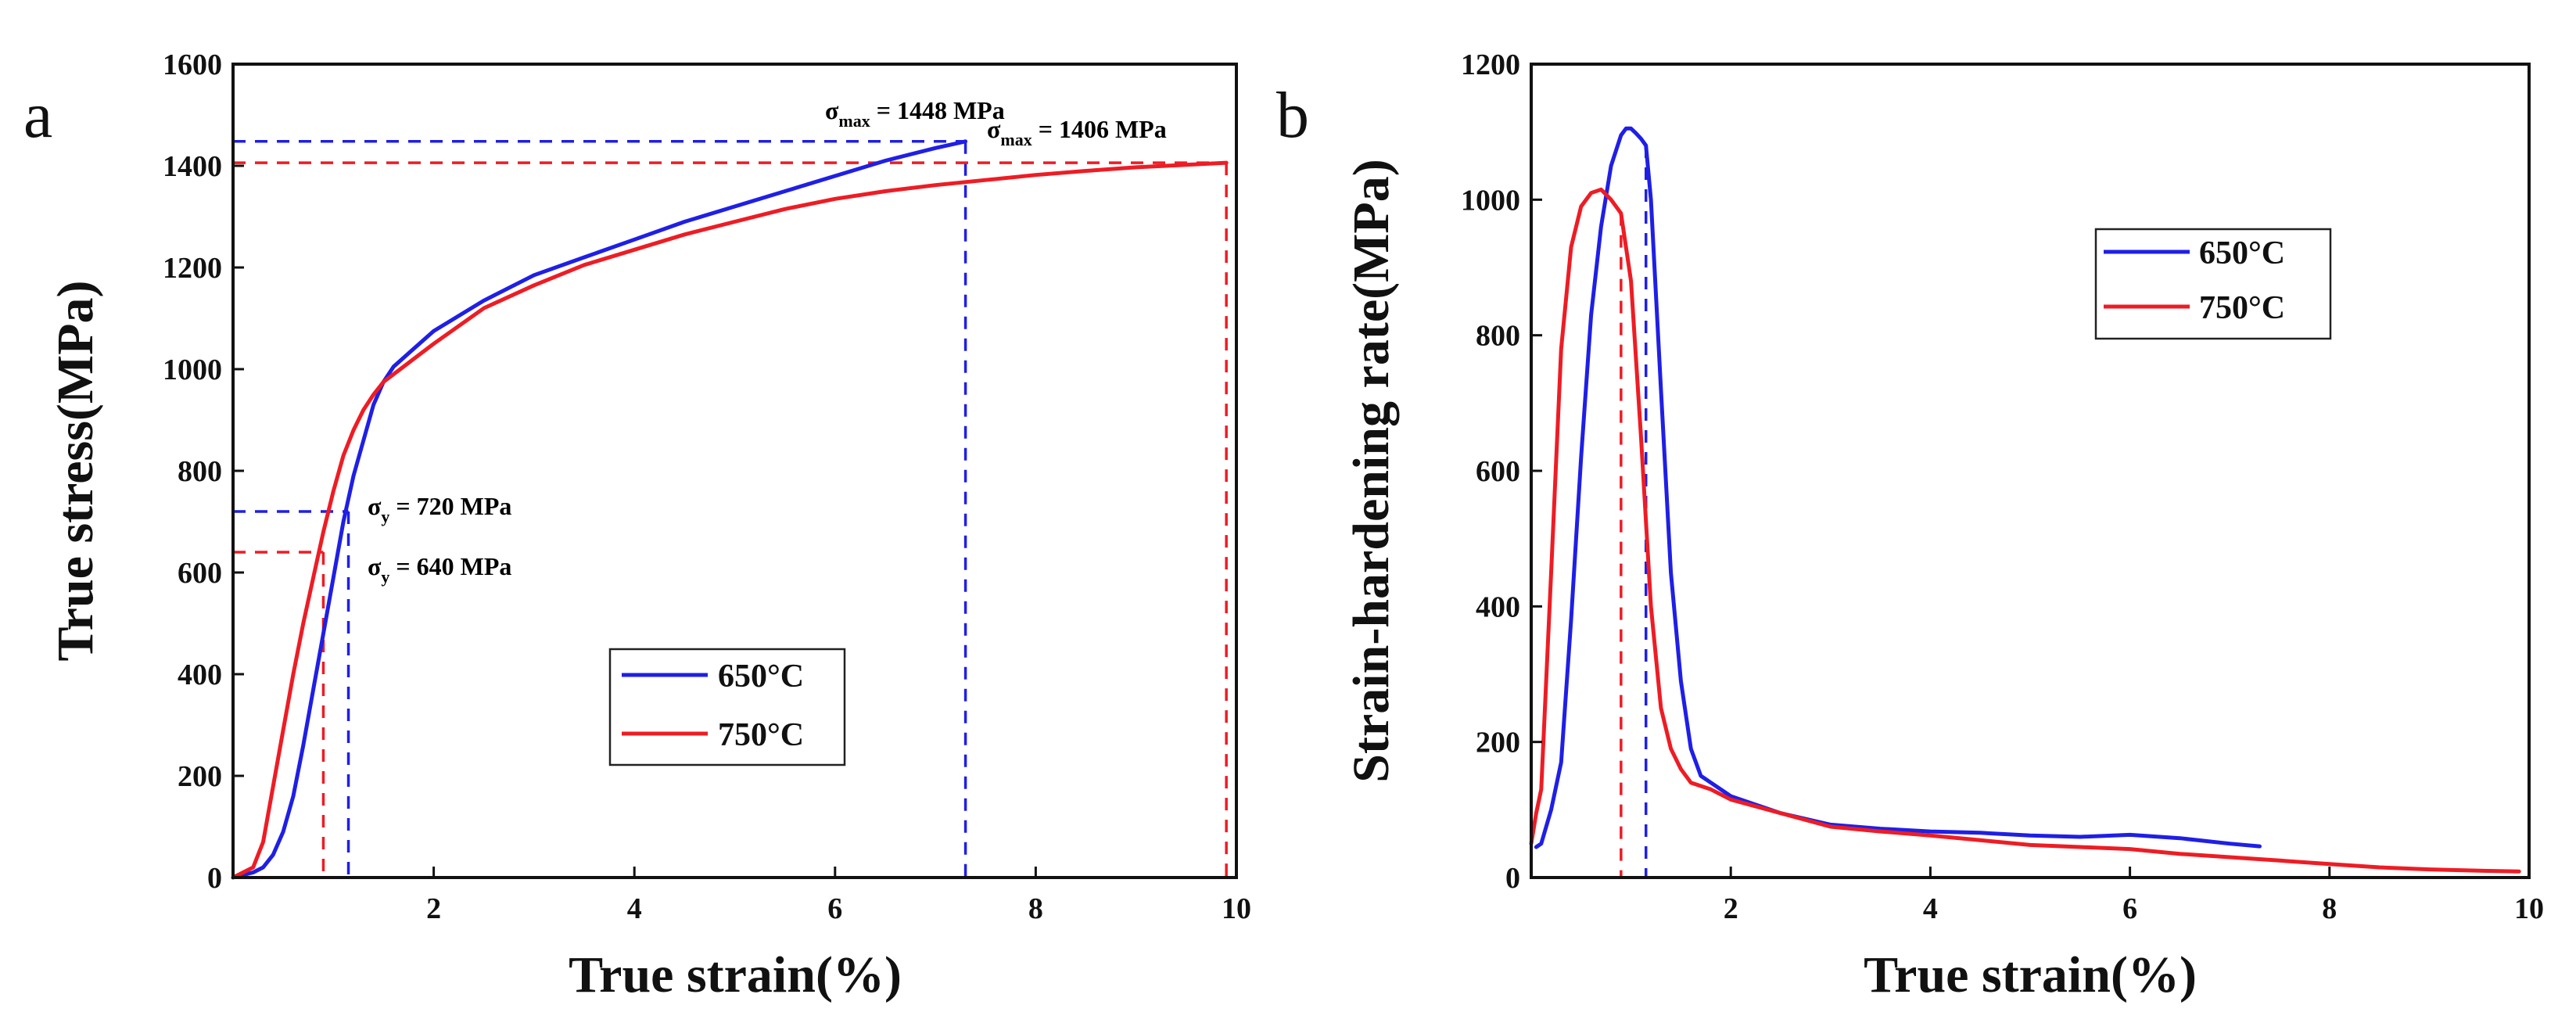 The width and height of the screenshot is (2576, 1023). Describe the element at coordinates (433, 908) in the screenshot. I see `x-tick-label-a-2: 2` at that location.